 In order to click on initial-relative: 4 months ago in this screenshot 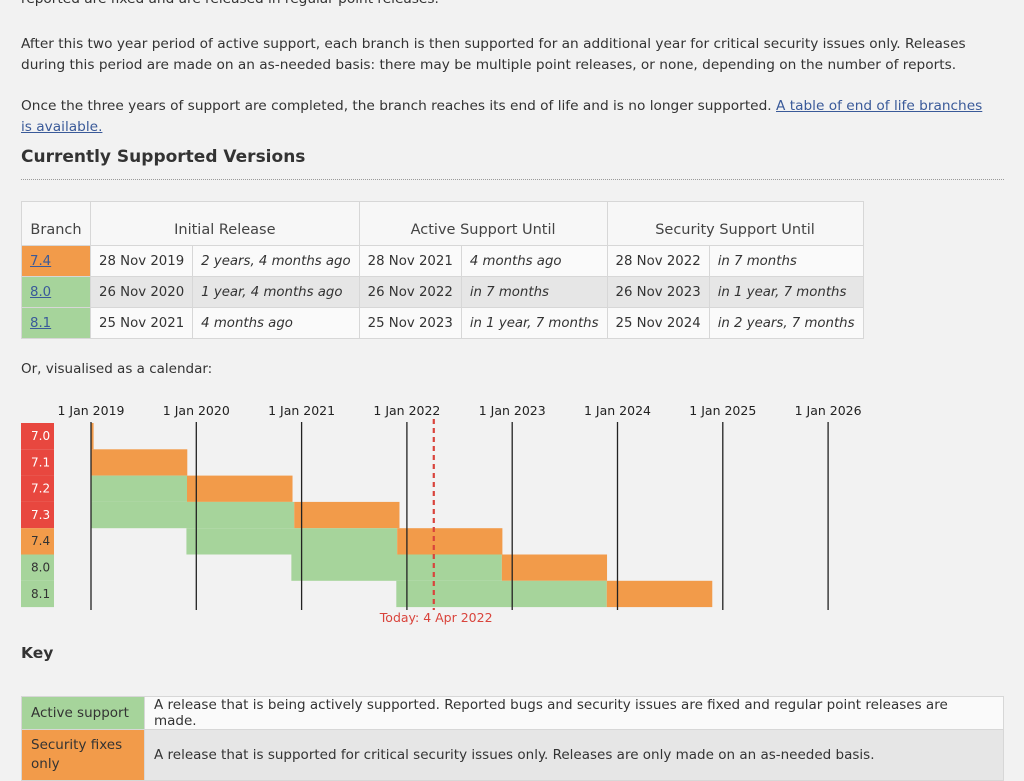, I will do `click(276, 323)`.